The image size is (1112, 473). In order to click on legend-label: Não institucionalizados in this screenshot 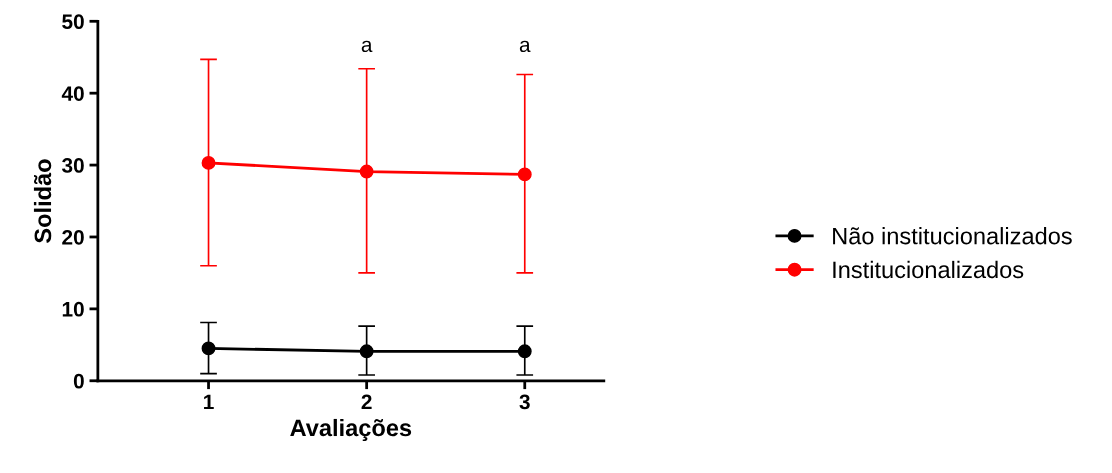, I will do `click(952, 236)`.